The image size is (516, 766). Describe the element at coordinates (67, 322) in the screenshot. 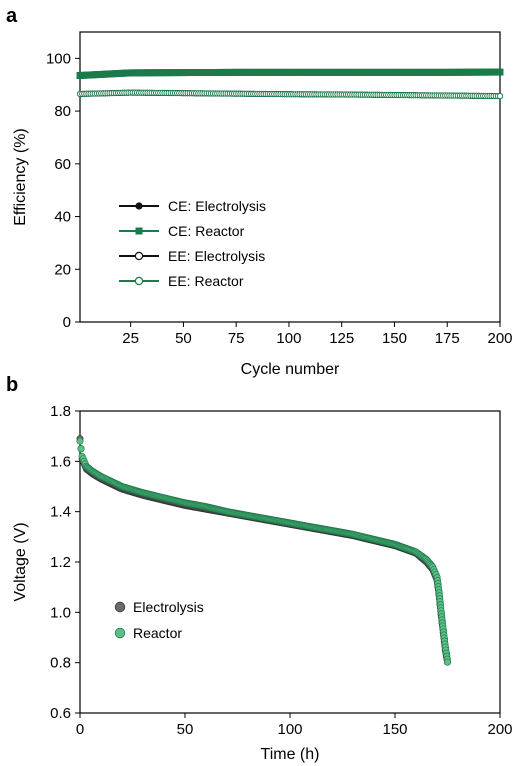

I see `y-tick-label: 0` at that location.